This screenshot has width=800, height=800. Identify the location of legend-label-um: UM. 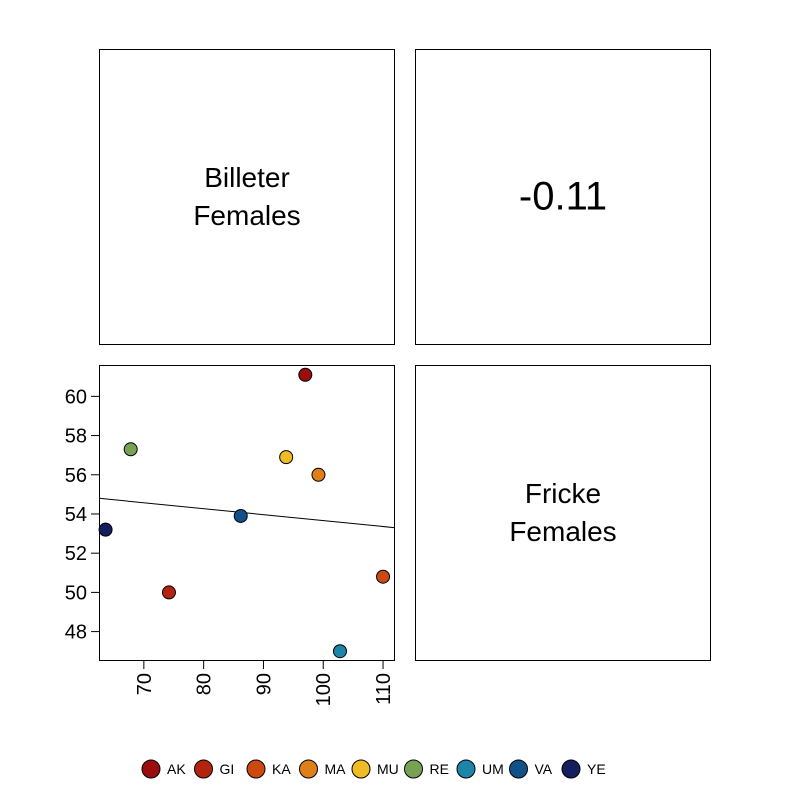
(493, 769).